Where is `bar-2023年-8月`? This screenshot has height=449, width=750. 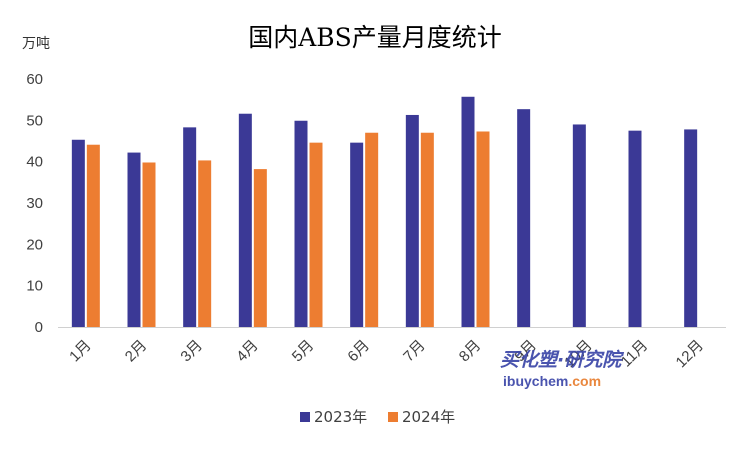 bar-2023年-8月 is located at coordinates (468, 211).